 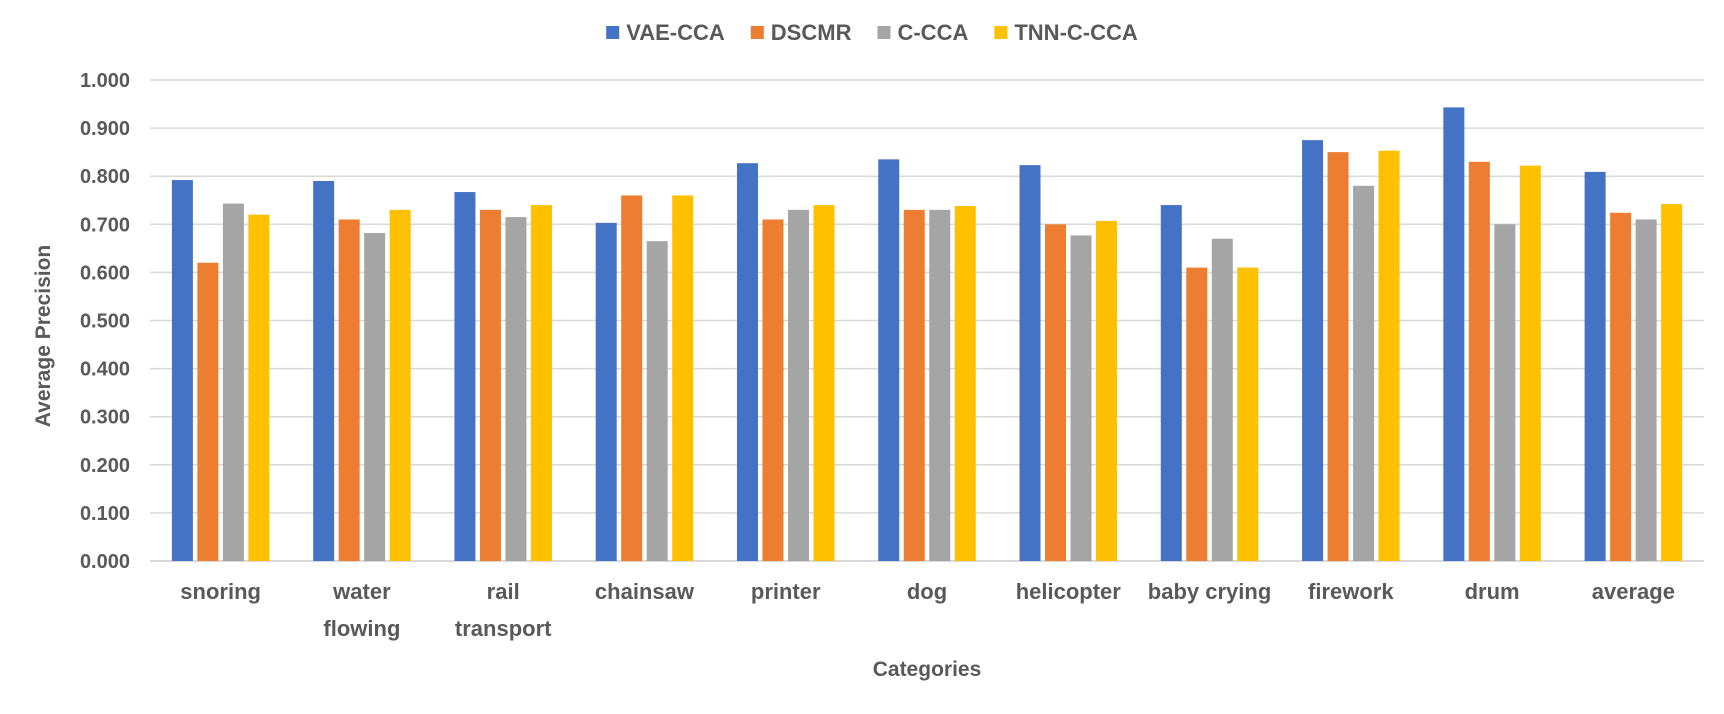 What do you see at coordinates (220, 591) in the screenshot?
I see `x-tick-label: snoring` at bounding box center [220, 591].